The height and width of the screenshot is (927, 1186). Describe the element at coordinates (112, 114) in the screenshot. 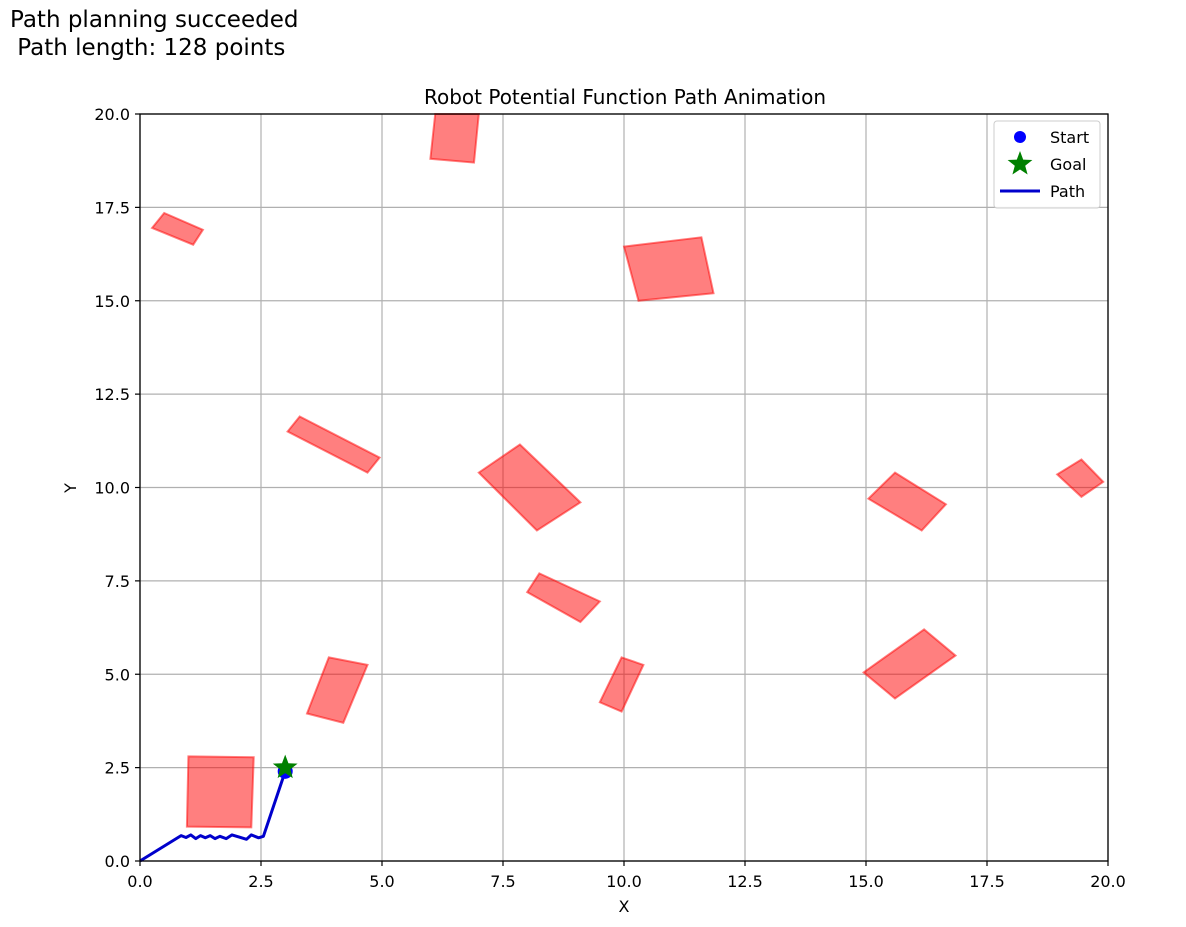

I see `y-tick-label-8: 20.0` at that location.